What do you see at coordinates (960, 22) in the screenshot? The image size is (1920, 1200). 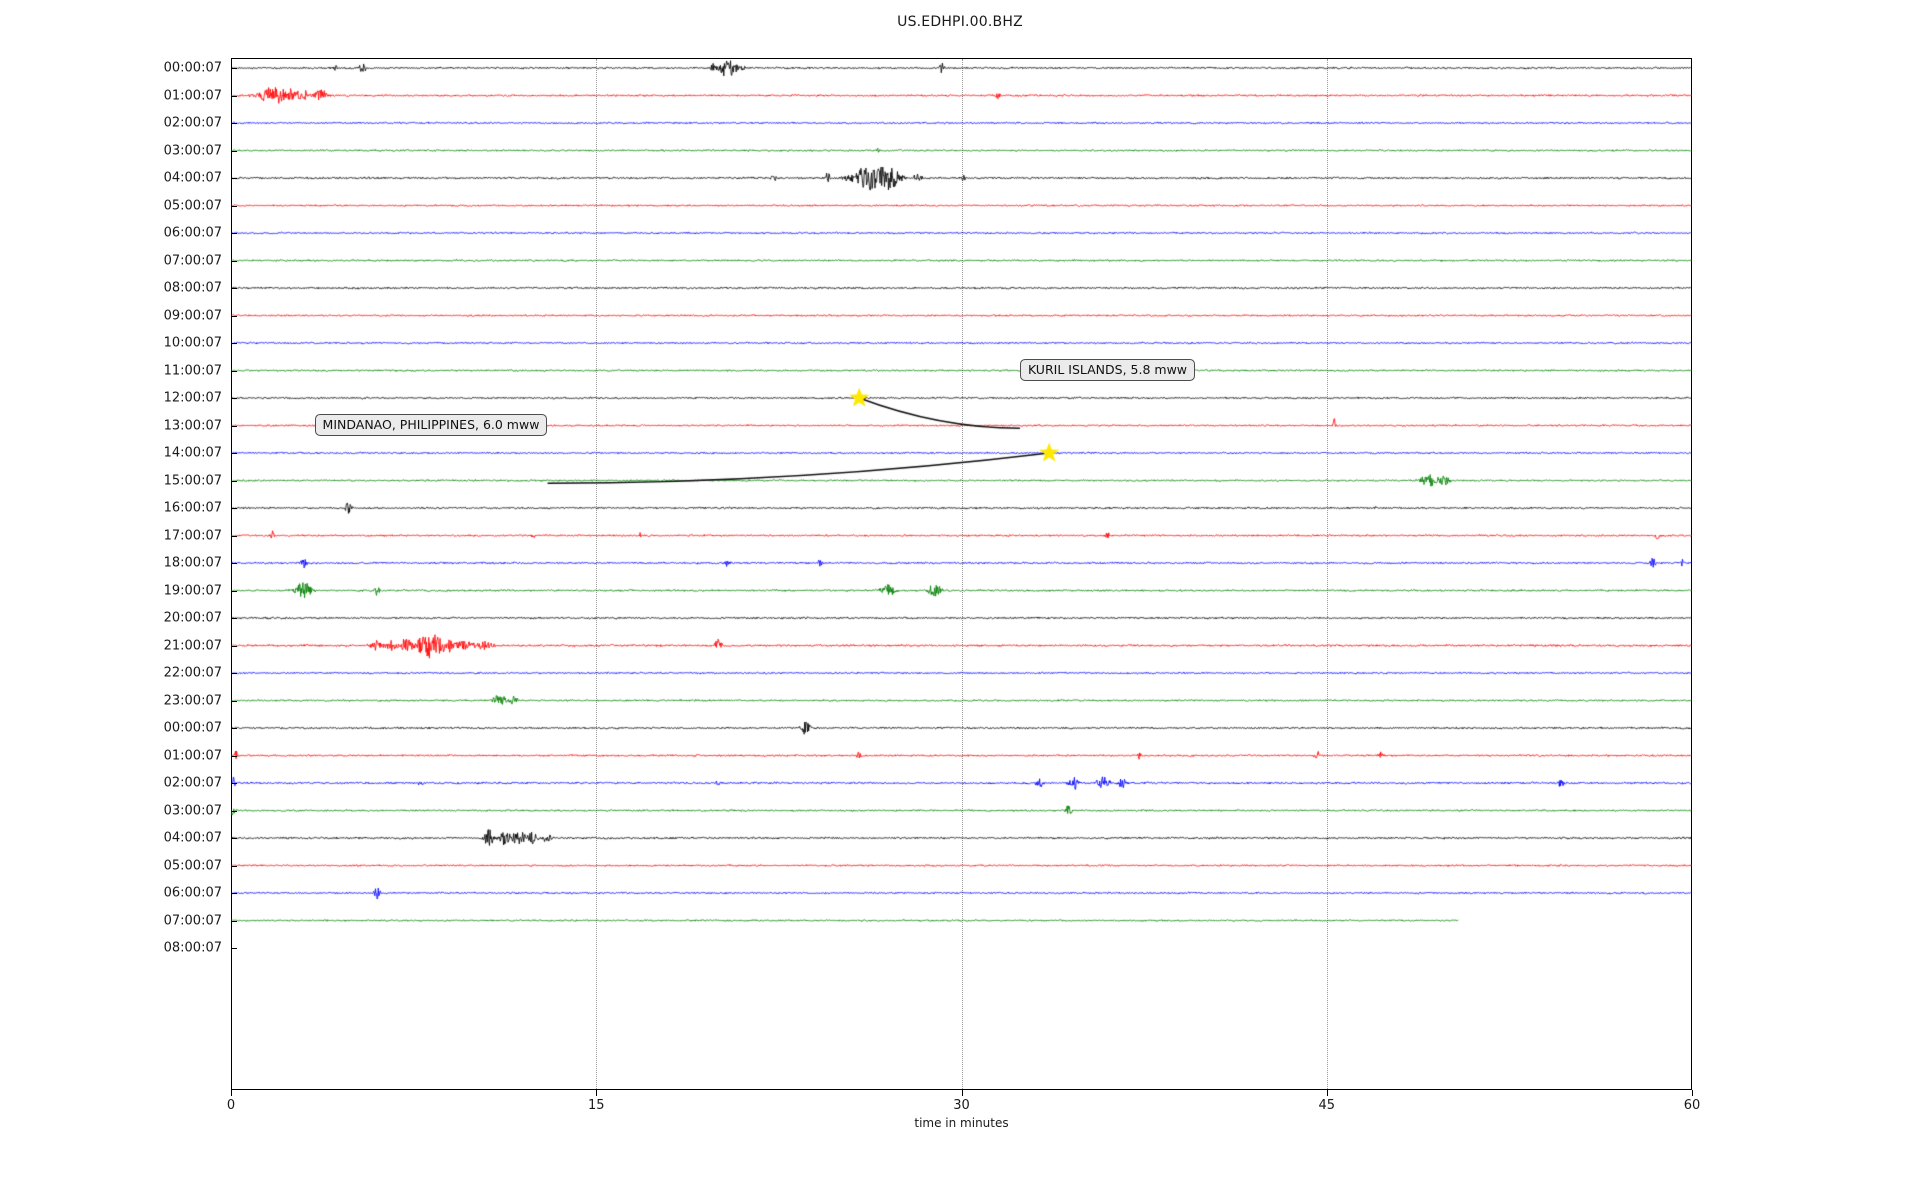 I see `page-title: US.EDHPI.00.BHZ` at bounding box center [960, 22].